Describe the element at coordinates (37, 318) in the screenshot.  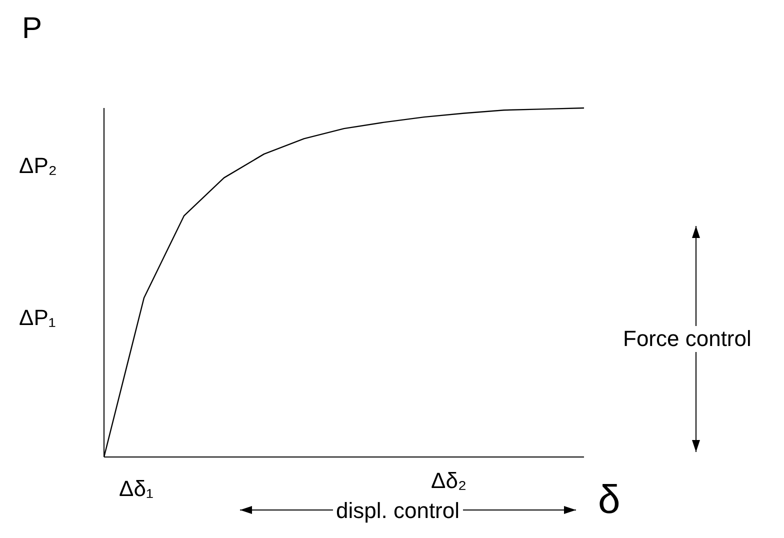
I see `text: ΔP₁` at that location.